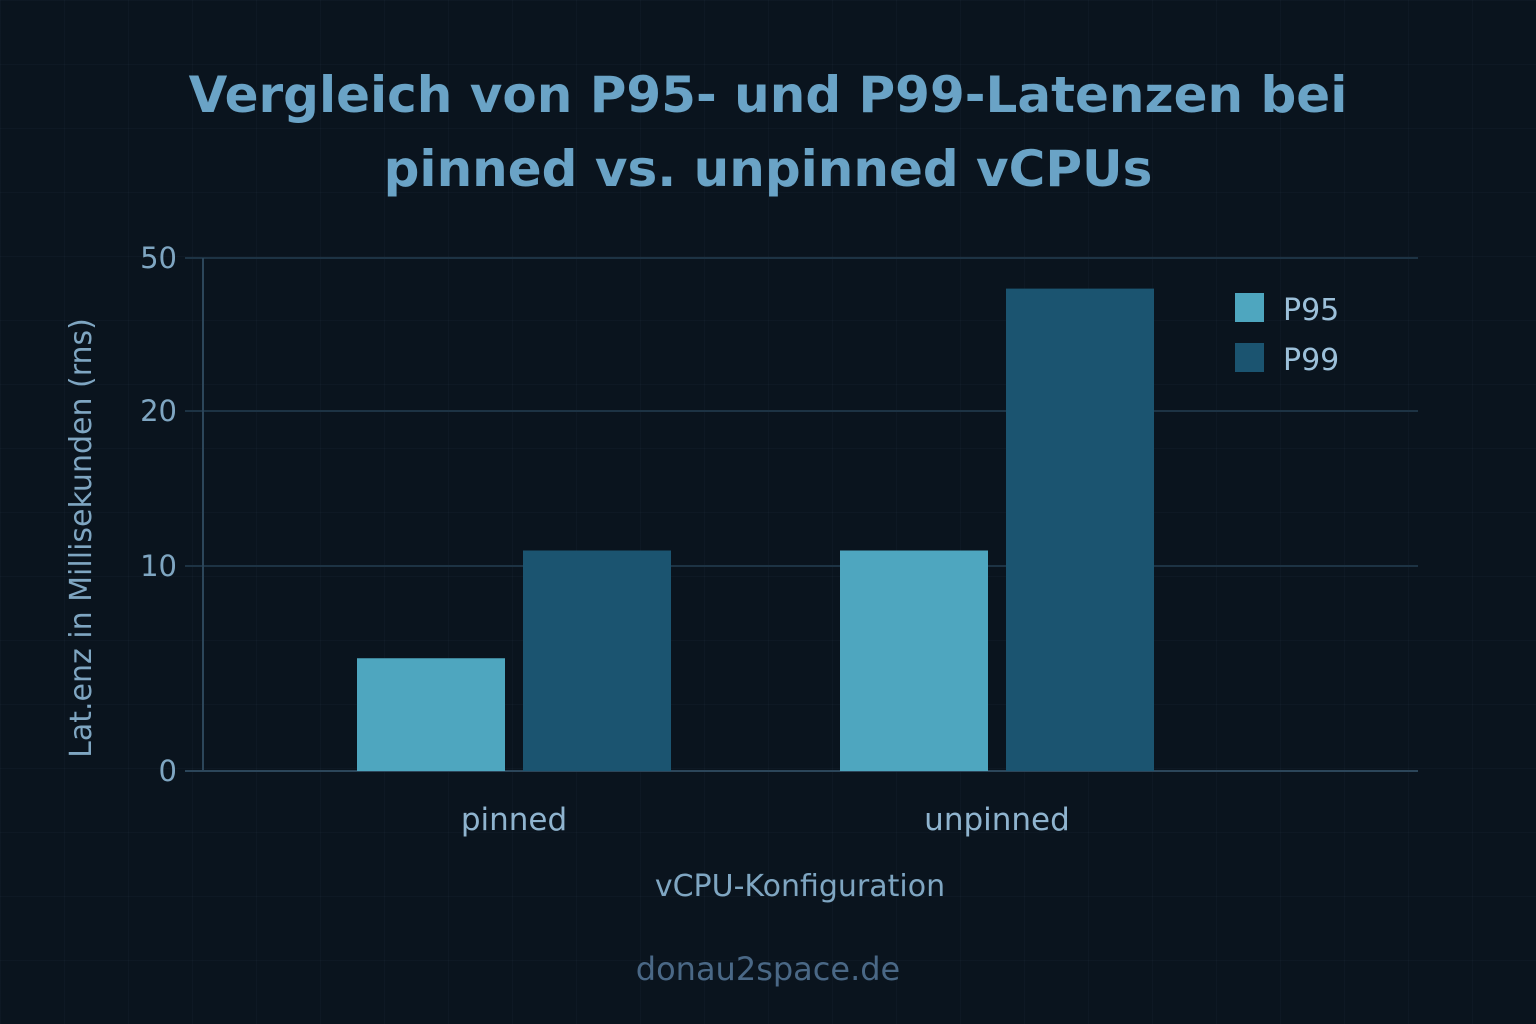 The height and width of the screenshot is (1024, 1536). I want to click on chart-title-line-2: pinned vs. unpinned vCPUs, so click(768, 169).